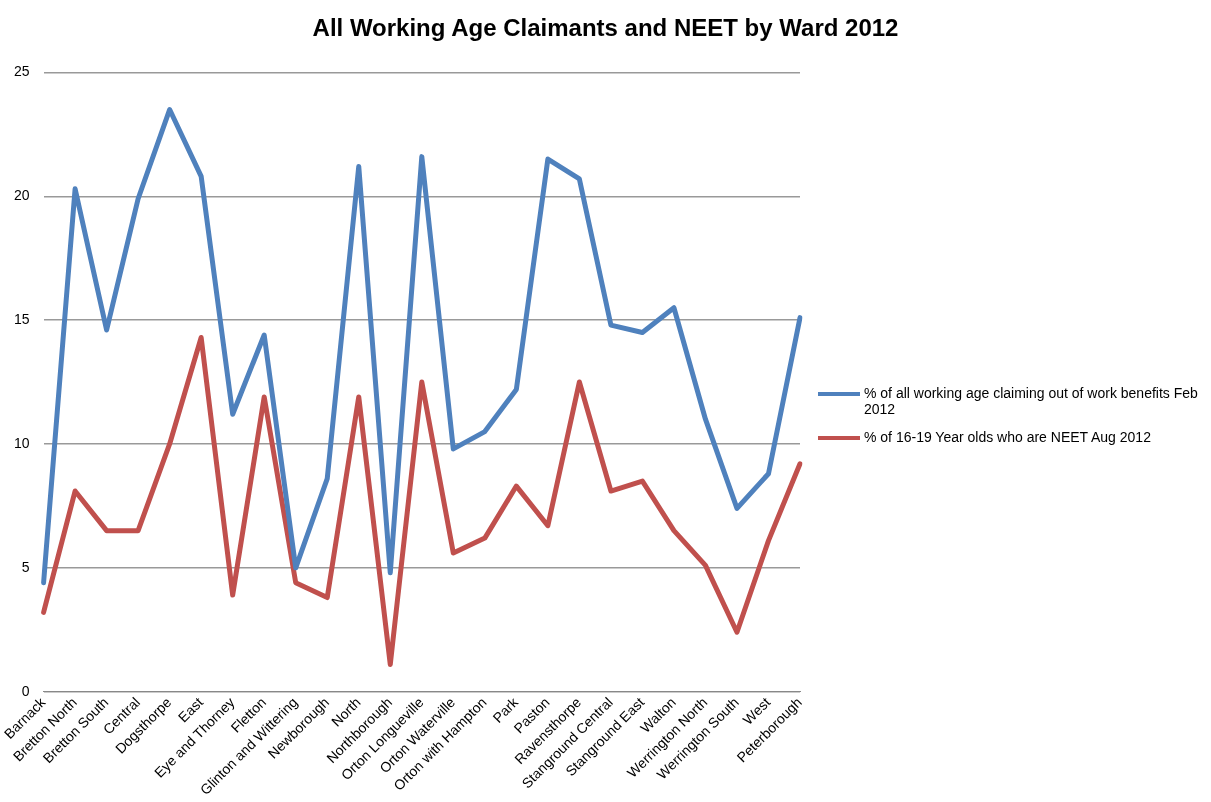 This screenshot has width=1211, height=802. What do you see at coordinates (1031, 401) in the screenshot?
I see `legend-label: % of all working age claiming out of work benefits Feb 2012` at bounding box center [1031, 401].